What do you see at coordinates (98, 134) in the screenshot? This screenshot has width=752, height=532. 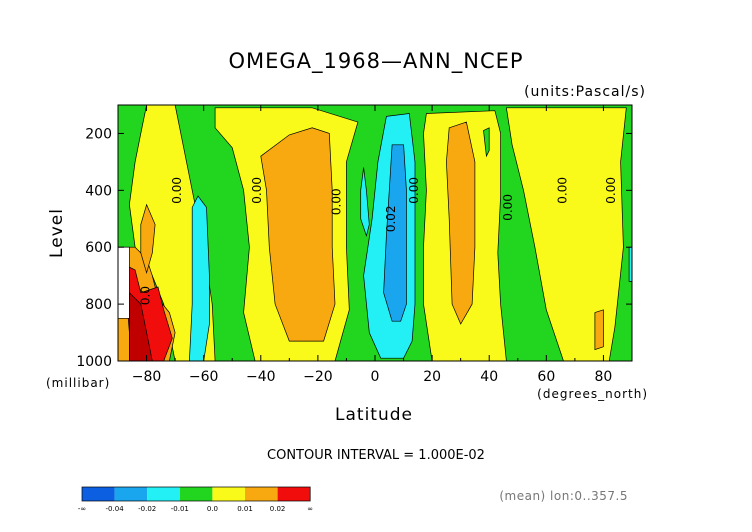 I see `y-tick-label: 200` at bounding box center [98, 134].